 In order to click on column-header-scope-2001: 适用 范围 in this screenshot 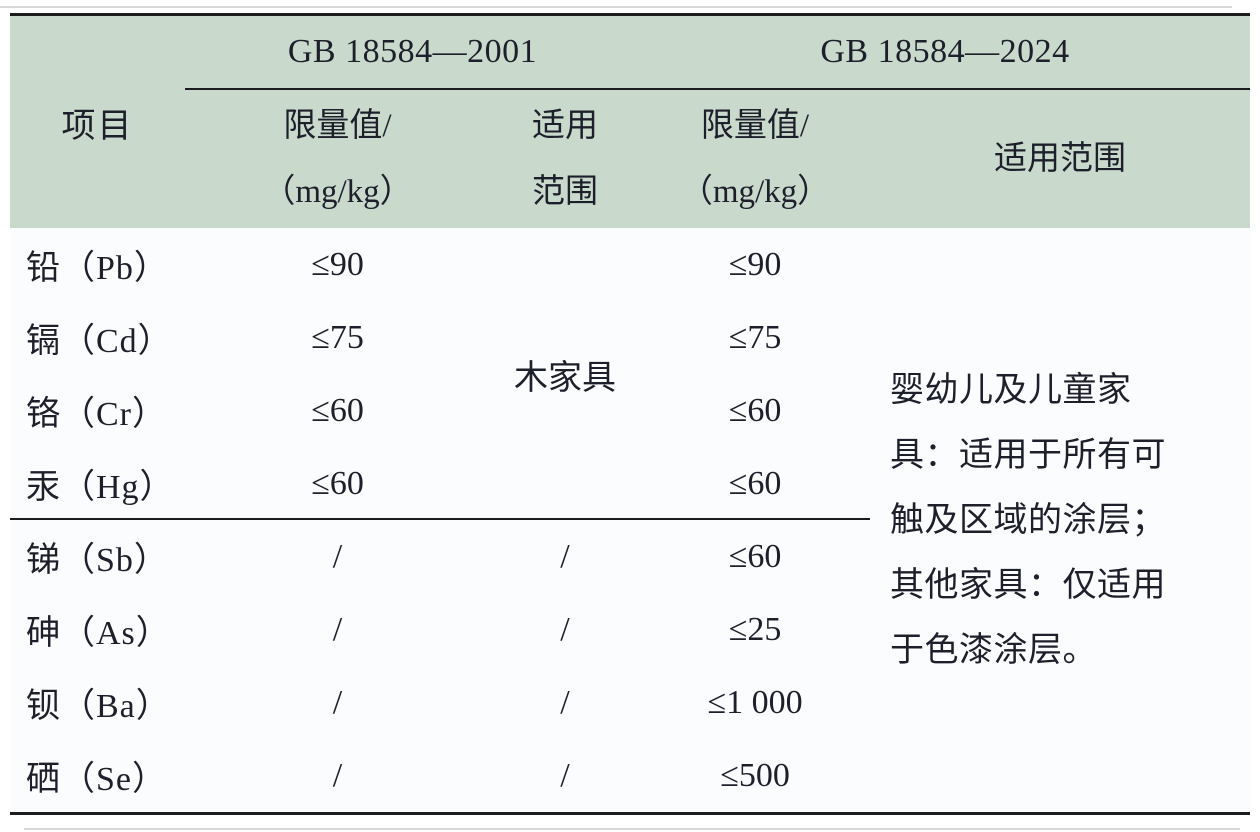, I will do `click(565, 159)`.